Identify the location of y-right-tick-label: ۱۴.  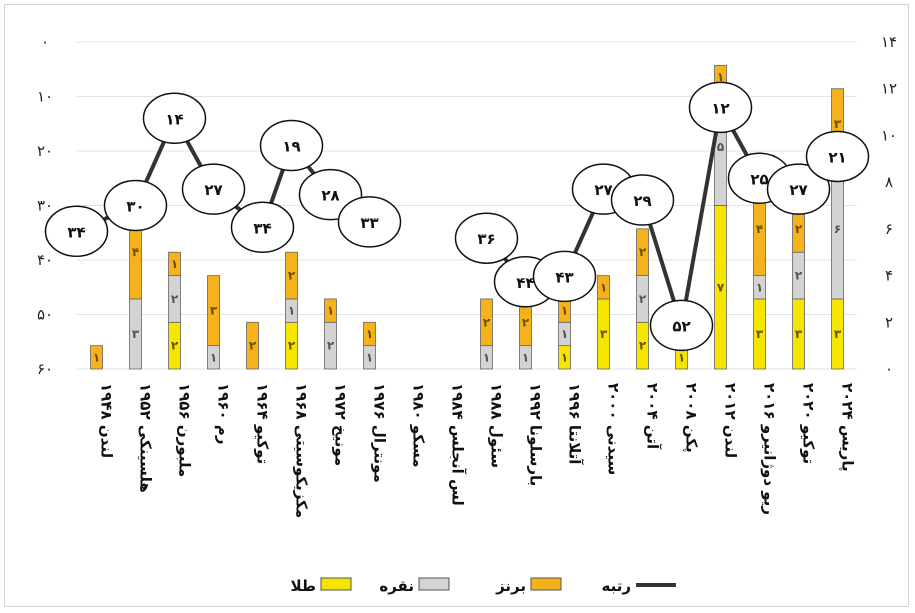
(889, 42).